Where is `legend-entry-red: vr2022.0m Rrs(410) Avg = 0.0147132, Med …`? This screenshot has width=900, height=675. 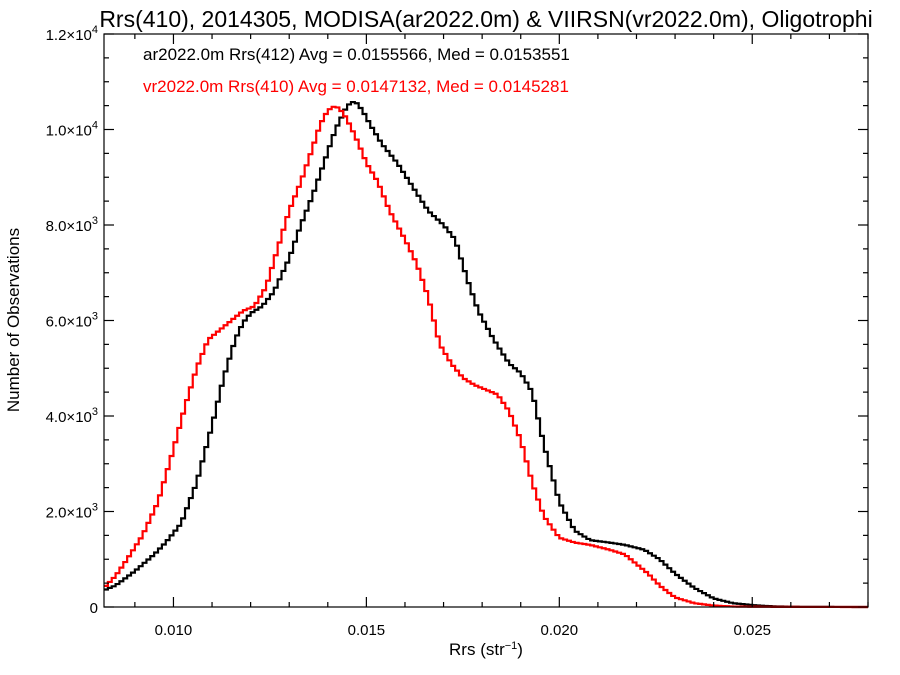
legend-entry-red: vr2022.0m Rrs(410) Avg = 0.0147132, Med … is located at coordinates (356, 86).